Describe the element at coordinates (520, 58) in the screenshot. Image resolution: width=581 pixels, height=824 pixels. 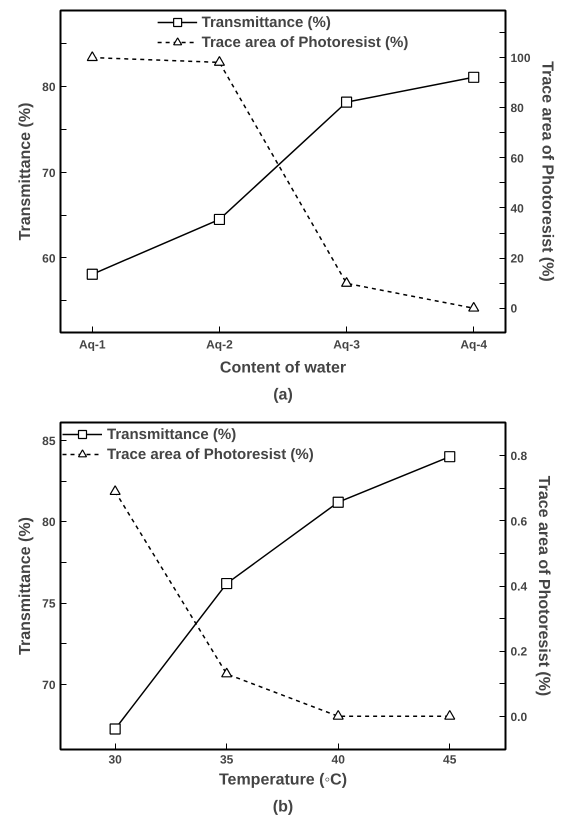
I see `y2-tick-label: 100` at that location.